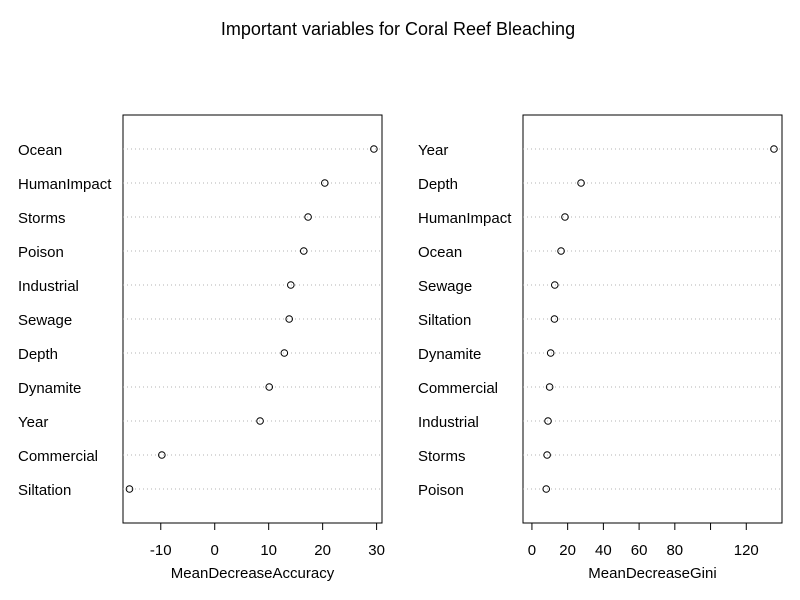 Image resolution: width=800 pixels, height=600 pixels. Describe the element at coordinates (639, 550) in the screenshot. I see `x-tick-label: 60` at that location.